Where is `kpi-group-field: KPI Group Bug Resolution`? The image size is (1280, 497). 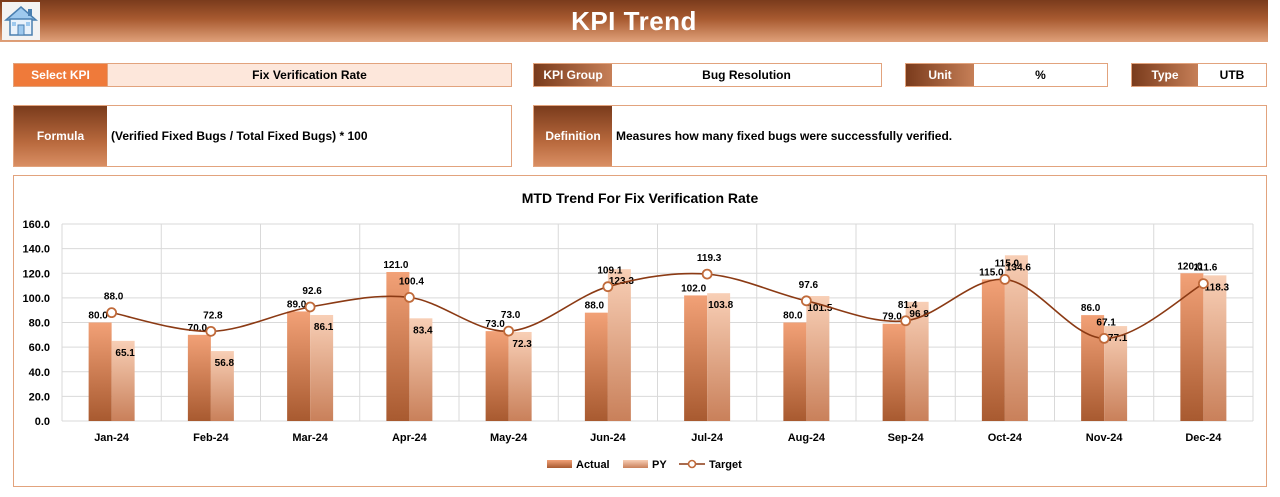 kpi-group-field: KPI Group Bug Resolution is located at coordinates (707, 75).